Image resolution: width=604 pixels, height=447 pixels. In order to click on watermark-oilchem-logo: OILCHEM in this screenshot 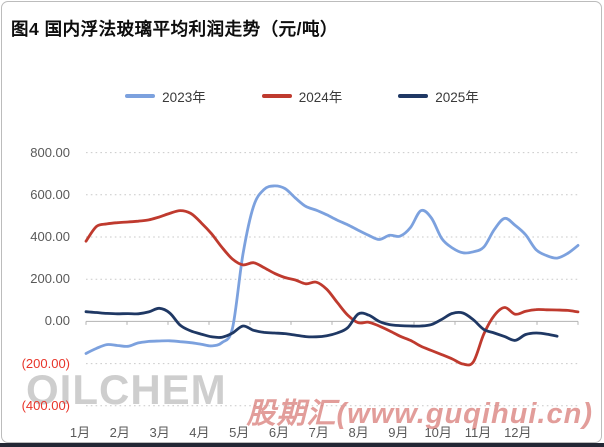, I will do `click(126, 389)`.